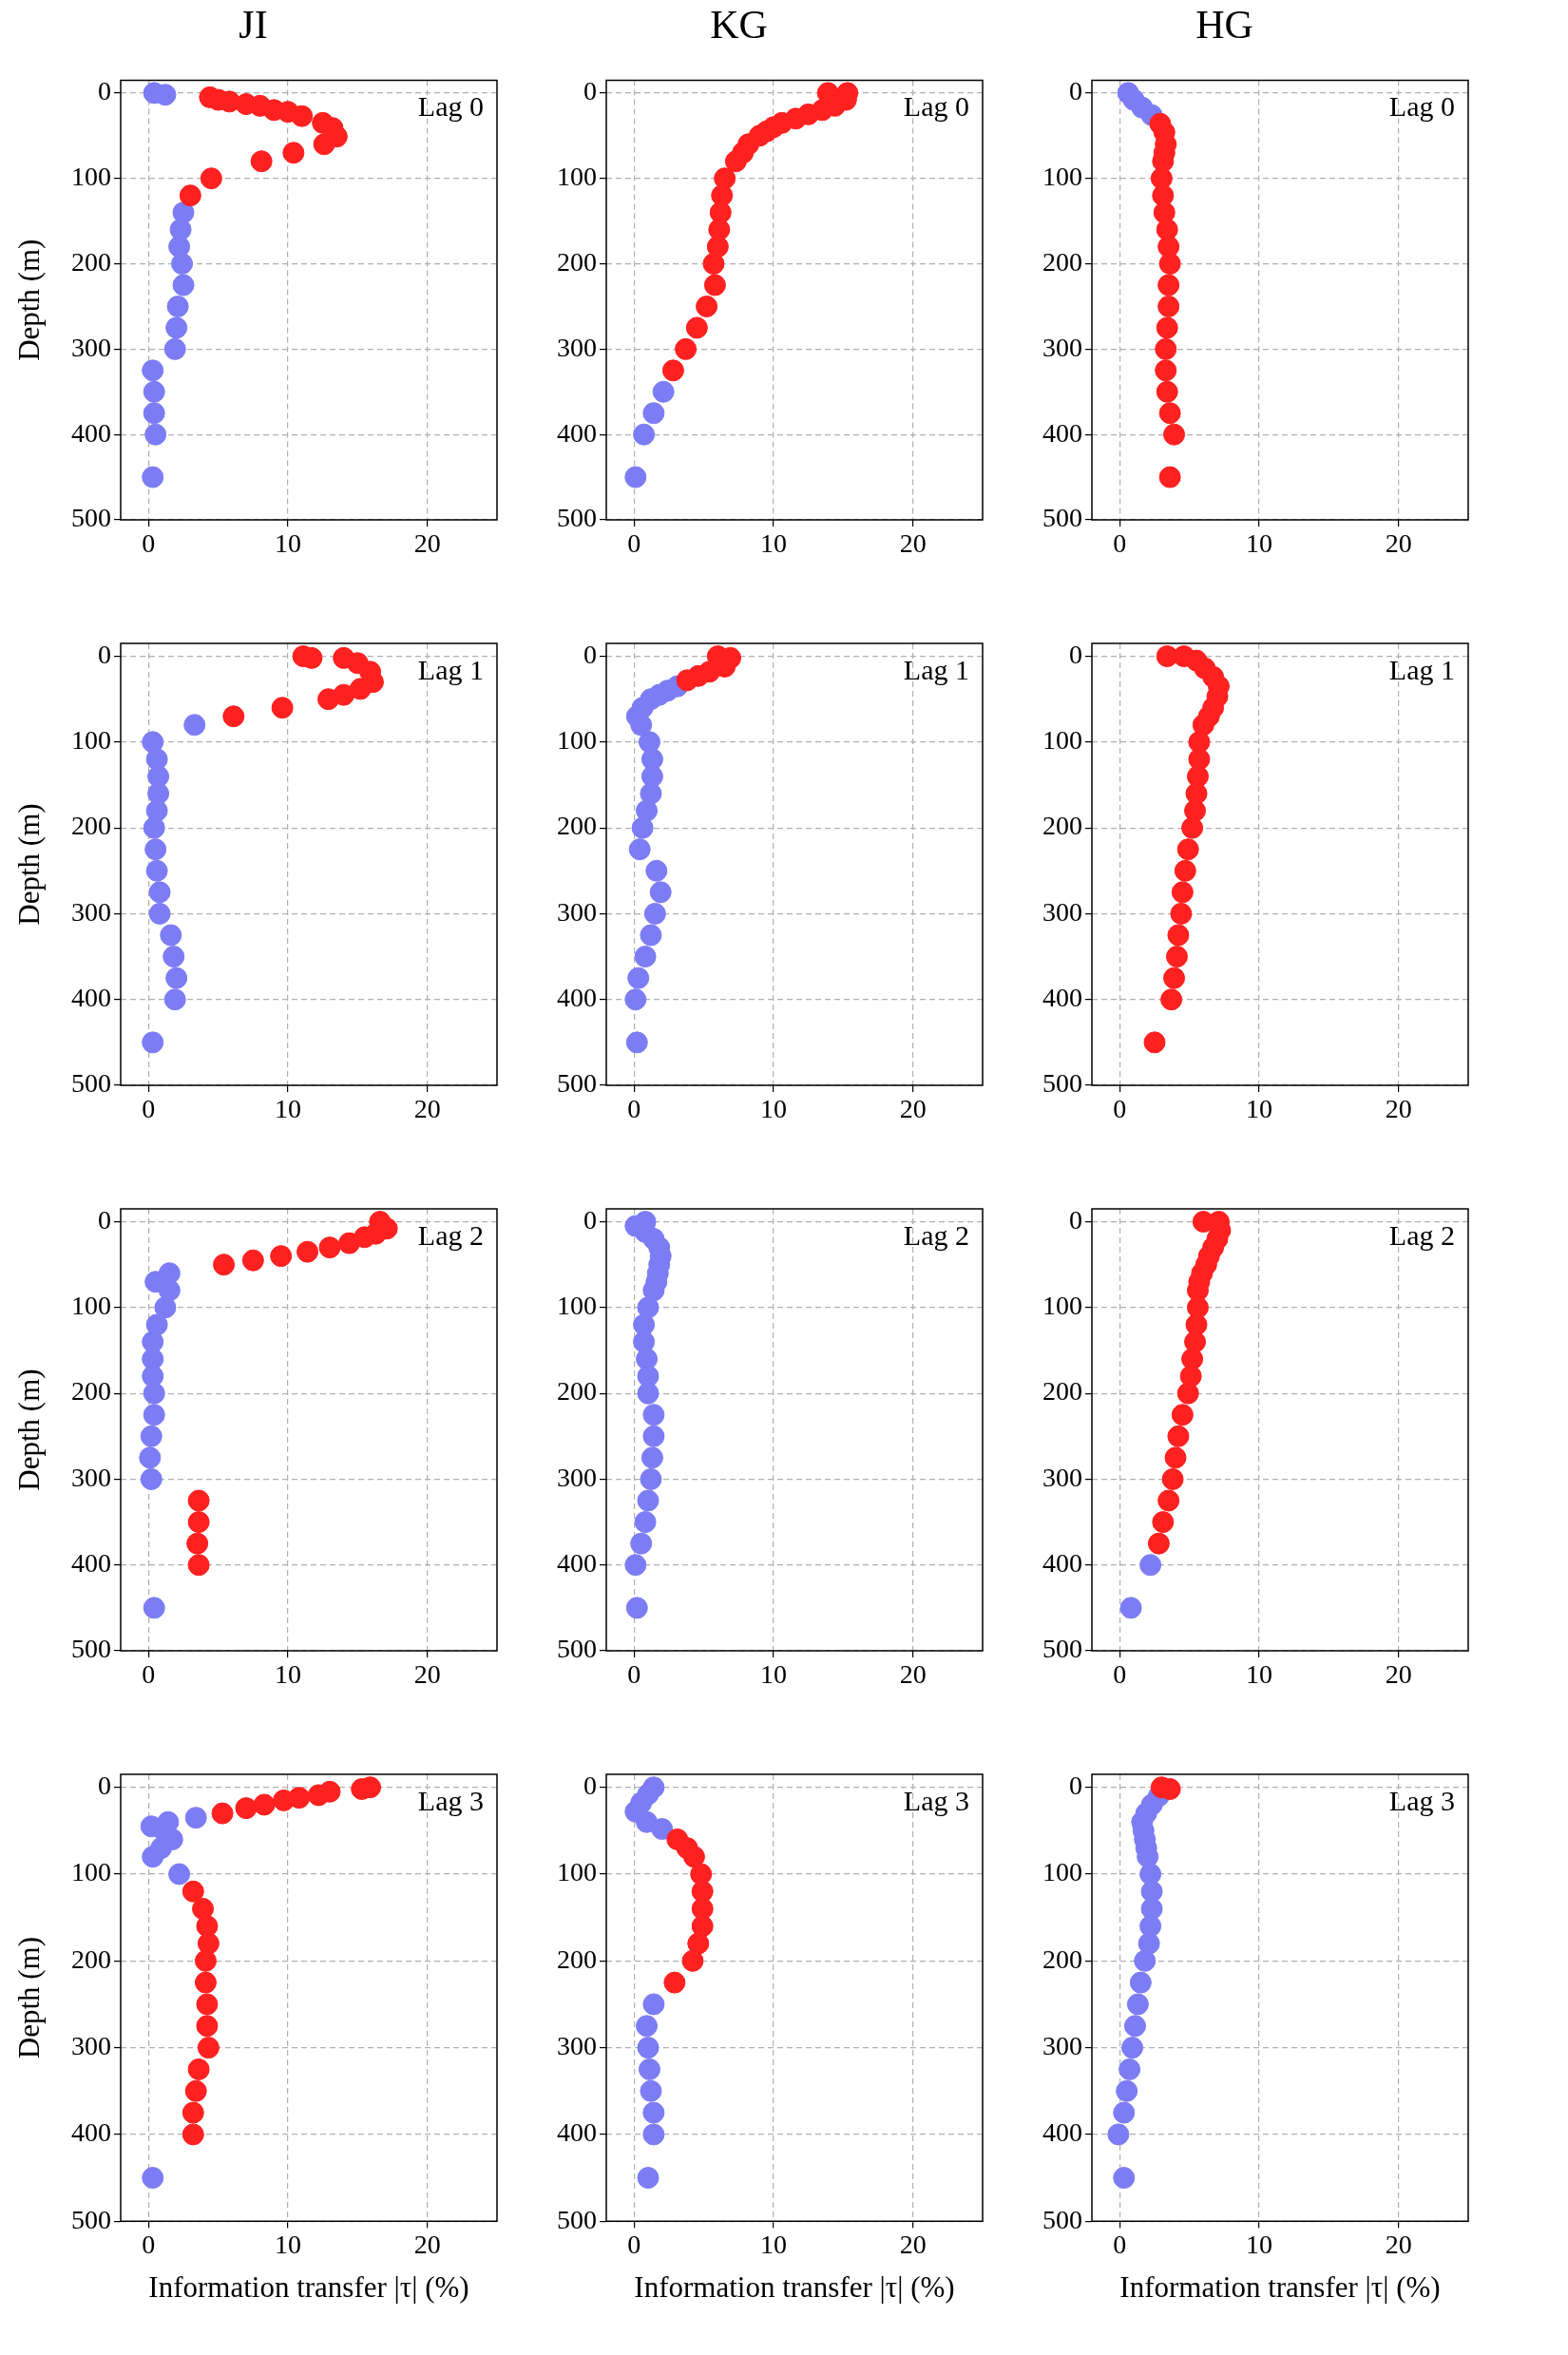 The image size is (1568, 2355). Describe the element at coordinates (1422, 106) in the screenshot. I see `annotation: Lag 0` at that location.